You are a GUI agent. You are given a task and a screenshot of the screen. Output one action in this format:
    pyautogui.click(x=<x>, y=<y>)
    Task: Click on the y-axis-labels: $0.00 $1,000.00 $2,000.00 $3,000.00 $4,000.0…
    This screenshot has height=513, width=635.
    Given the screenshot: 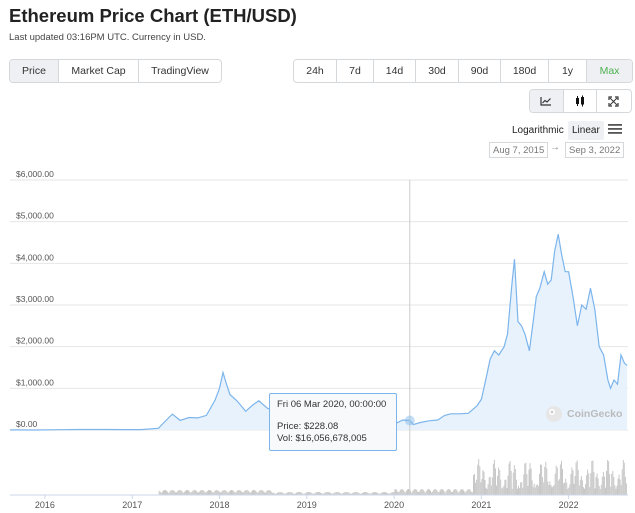 What is the action you would take?
    pyautogui.click(x=35, y=299)
    